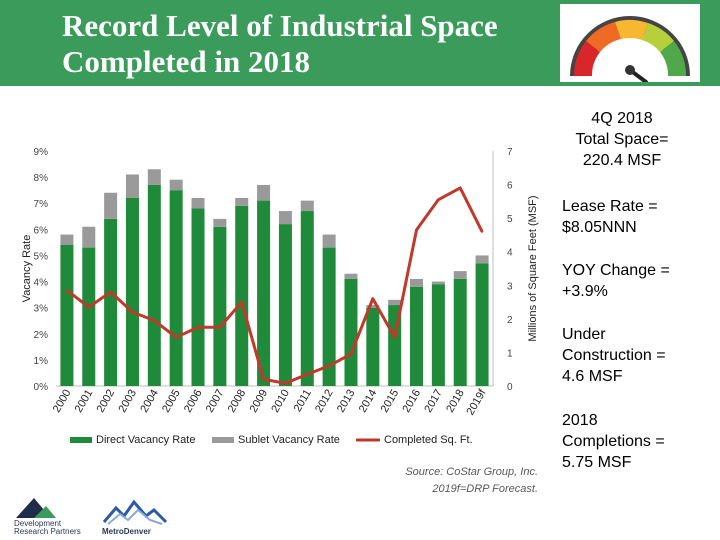 The width and height of the screenshot is (720, 540). Describe the element at coordinates (41, 178) in the screenshot. I see `y-tick-label: 8%` at that location.